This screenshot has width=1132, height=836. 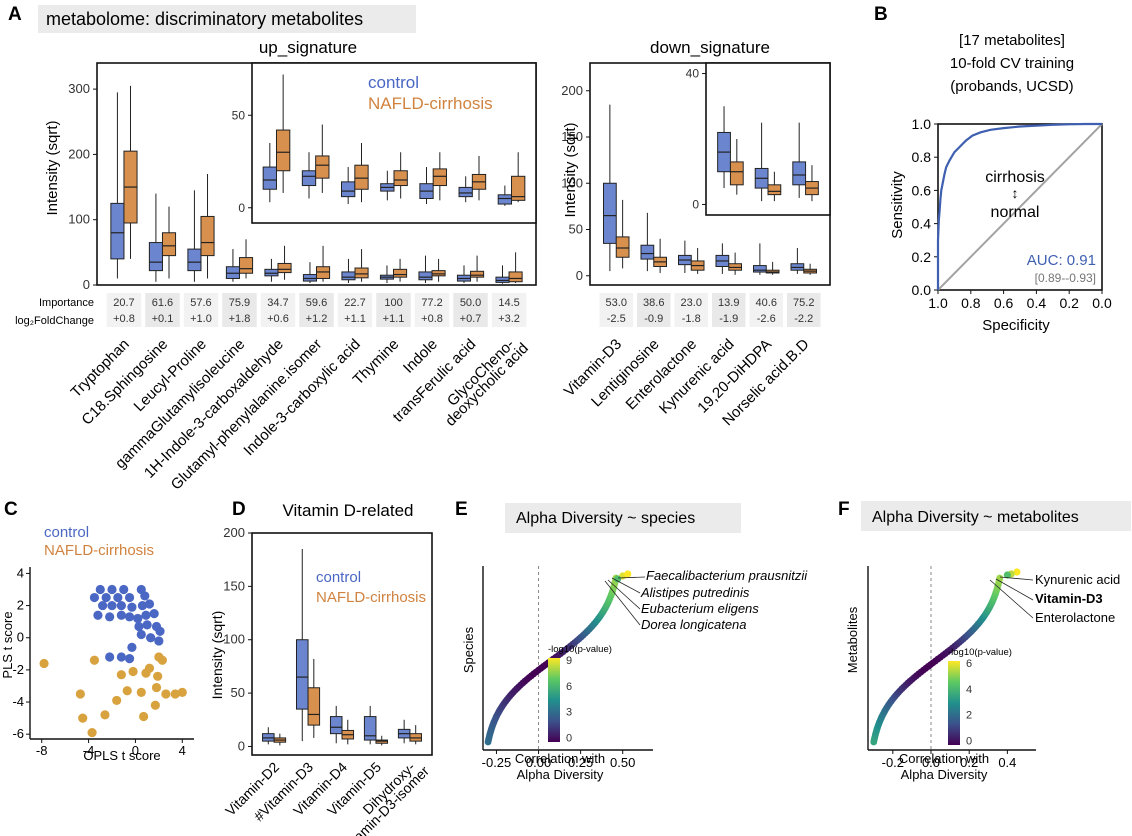 What do you see at coordinates (103, 661) in the screenshot?
I see `pls-scatter: -8 -4 0 4 4 2 0 -2 -4 -6` at bounding box center [103, 661].